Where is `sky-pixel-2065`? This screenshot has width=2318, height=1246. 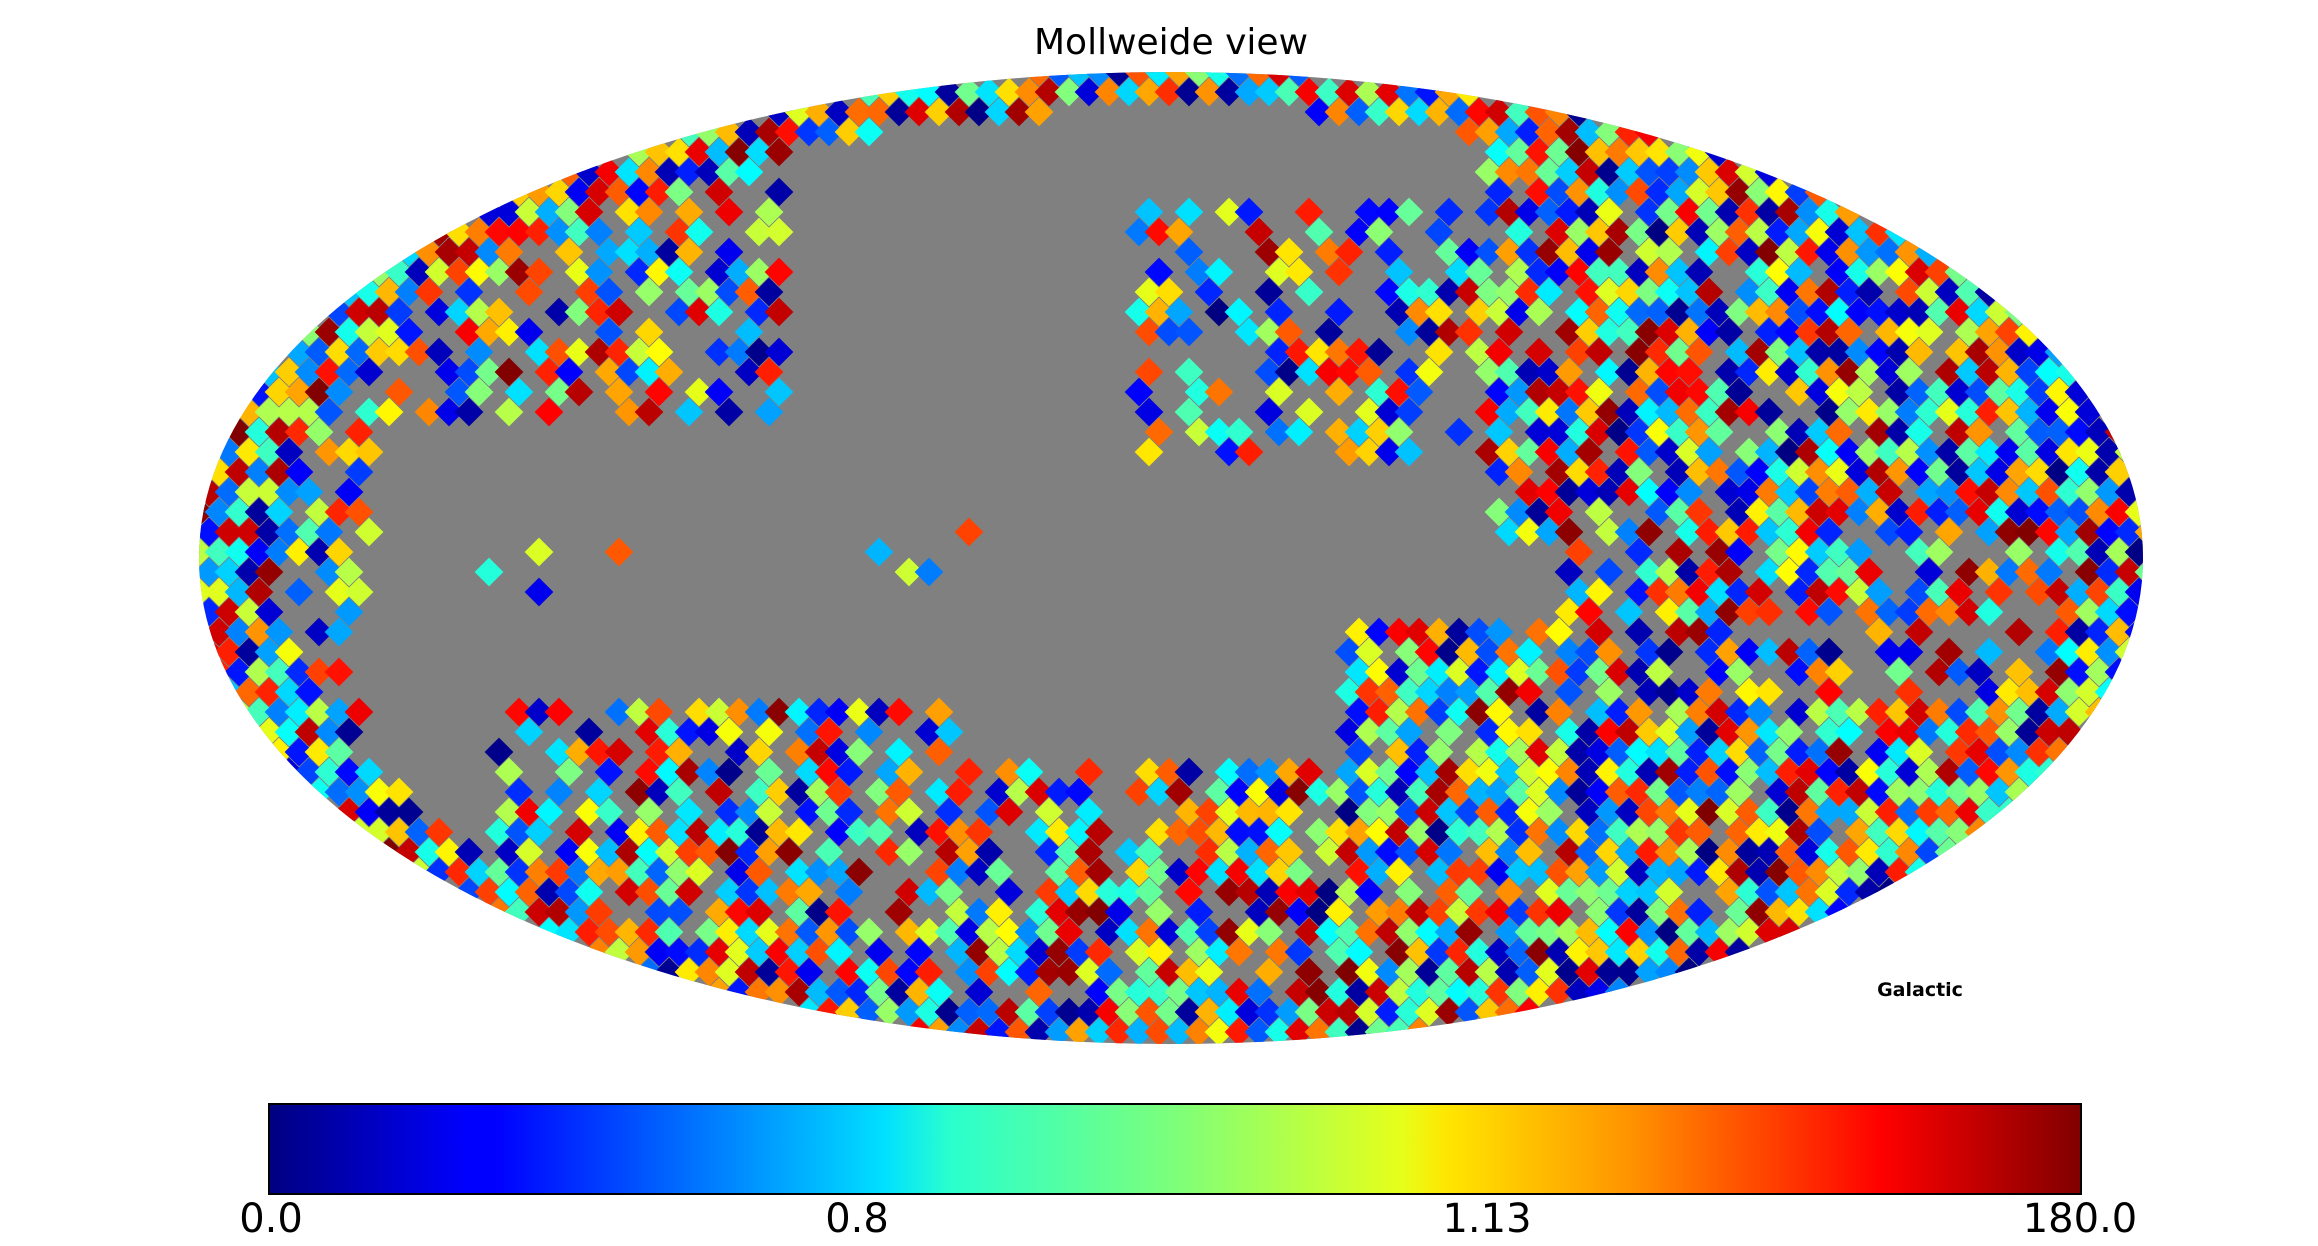 sky-pixel-2065 is located at coordinates (1369, 1012).